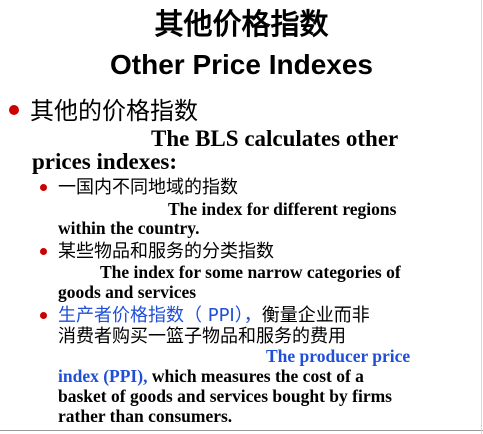  What do you see at coordinates (14, 110) in the screenshot?
I see `bullet-icon` at bounding box center [14, 110].